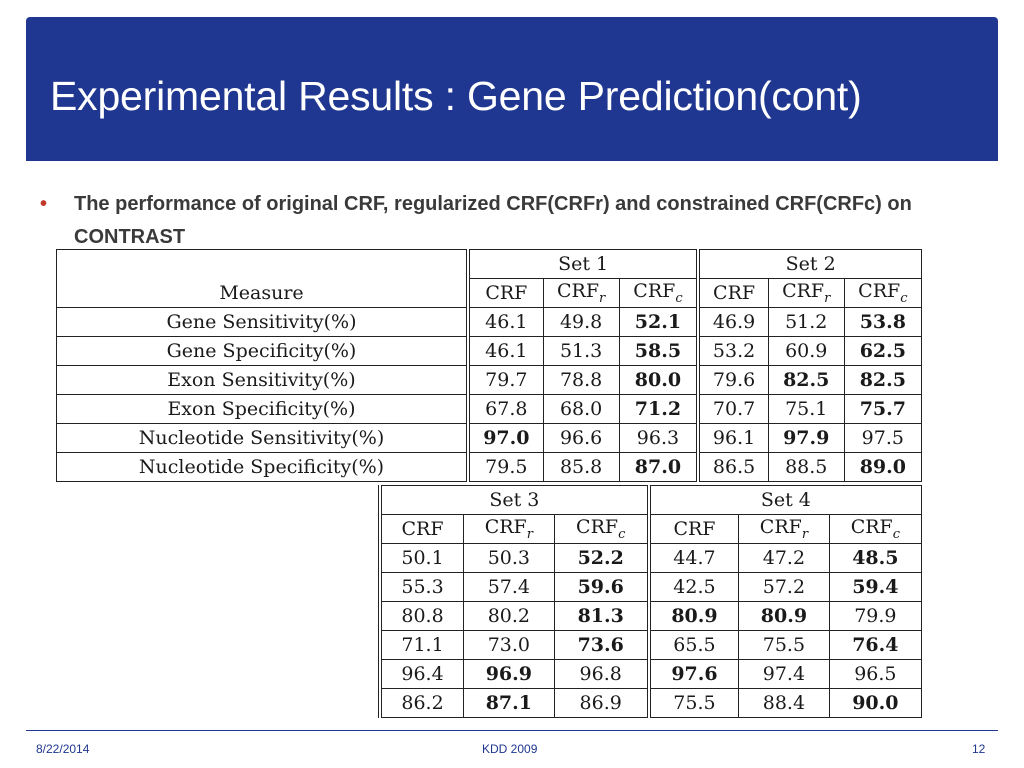 The image size is (1024, 768). Describe the element at coordinates (658, 409) in the screenshot. I see `value-cell: 71.2` at that location.